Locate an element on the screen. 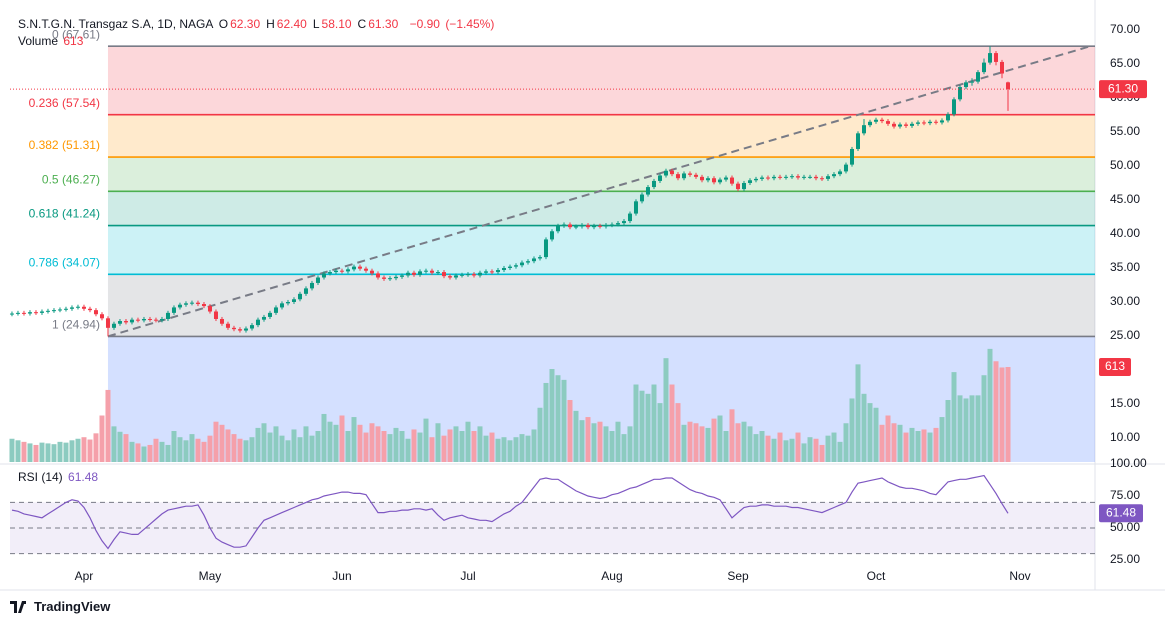  fib-label: 0 (67.61) is located at coordinates (76, 34).